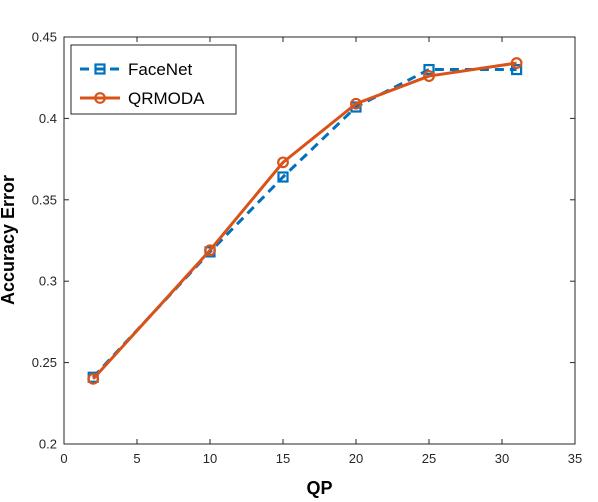 The height and width of the screenshot is (502, 598). I want to click on y-axis-label: Accuracy Error, so click(9, 240).